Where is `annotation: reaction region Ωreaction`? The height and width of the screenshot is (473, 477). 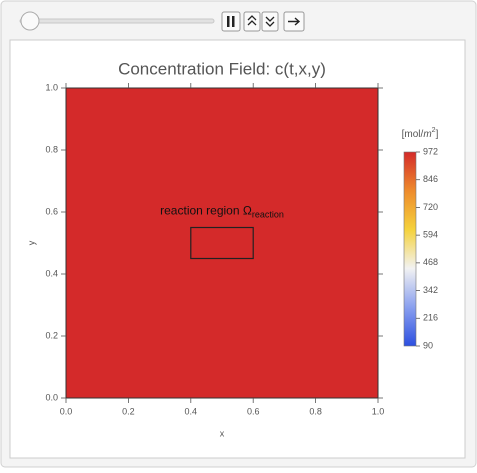
annotation: reaction region Ωreaction is located at coordinates (222, 212).